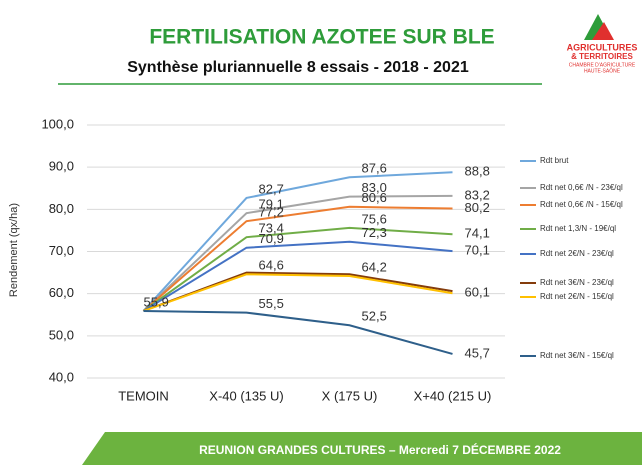 The width and height of the screenshot is (642, 465). I want to click on legend-label: Rdt net 3€/N - 23€/ql, so click(577, 282).